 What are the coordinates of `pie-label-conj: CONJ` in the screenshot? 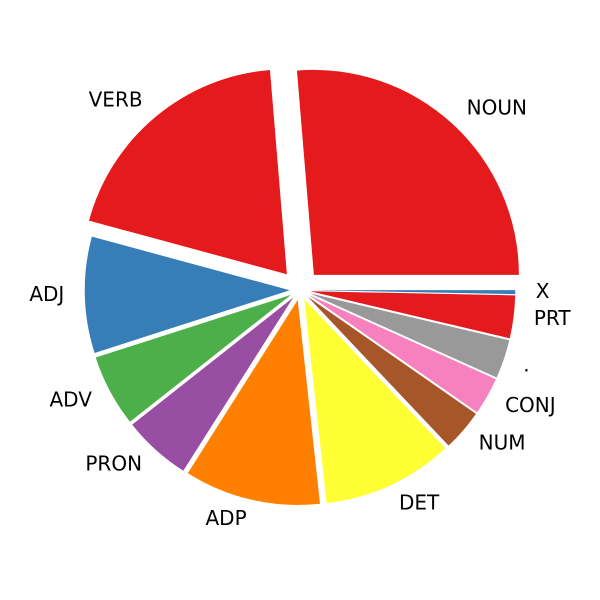 It's located at (530, 405).